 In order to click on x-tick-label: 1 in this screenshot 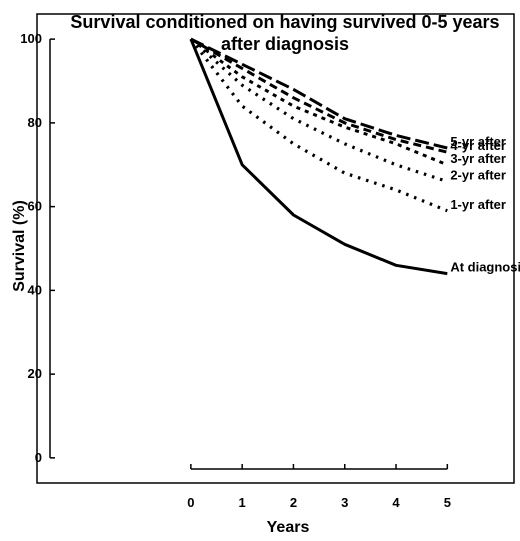, I will do `click(242, 502)`.